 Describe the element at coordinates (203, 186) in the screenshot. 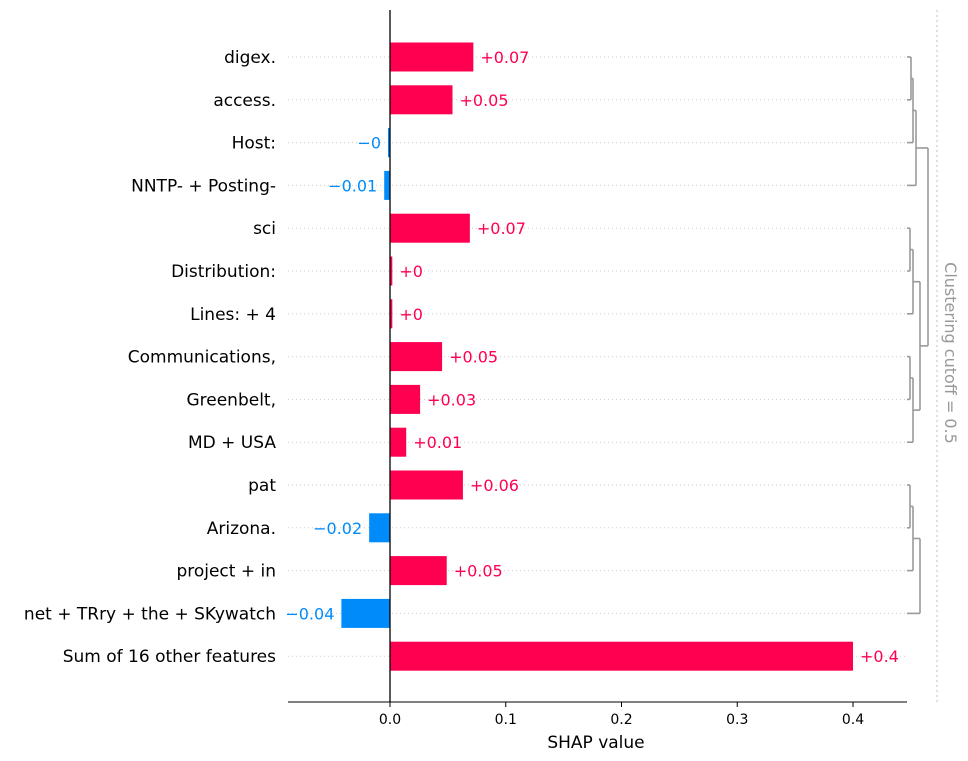

I see `feature-label: NNTP- + Posting-` at that location.